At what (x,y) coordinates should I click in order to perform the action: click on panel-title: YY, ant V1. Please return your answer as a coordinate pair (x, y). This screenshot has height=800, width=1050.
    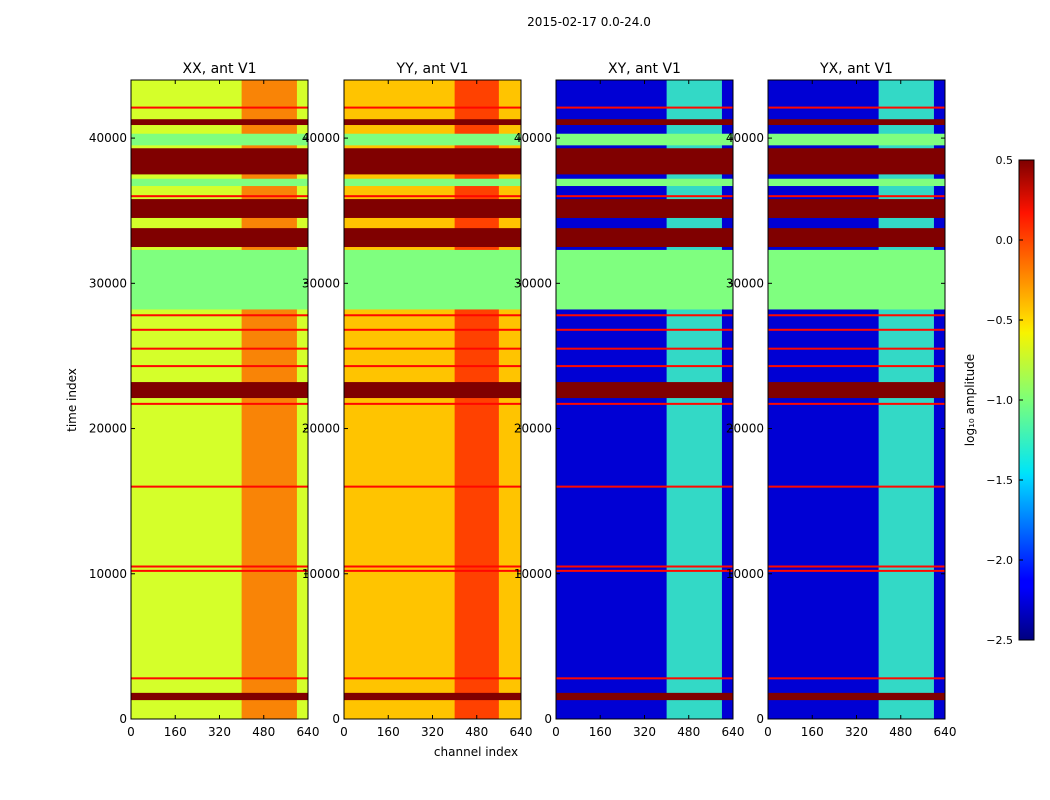
    Looking at the image, I should click on (432, 69).